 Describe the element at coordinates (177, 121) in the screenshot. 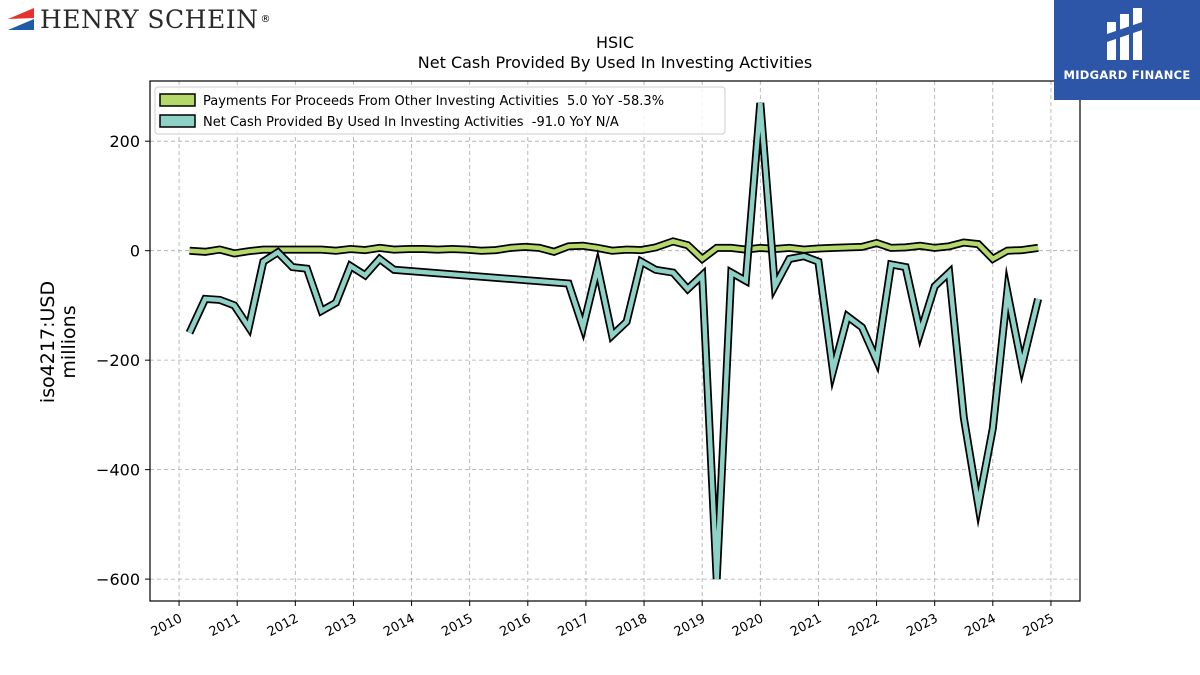

I see `legend-swatch-teal` at that location.